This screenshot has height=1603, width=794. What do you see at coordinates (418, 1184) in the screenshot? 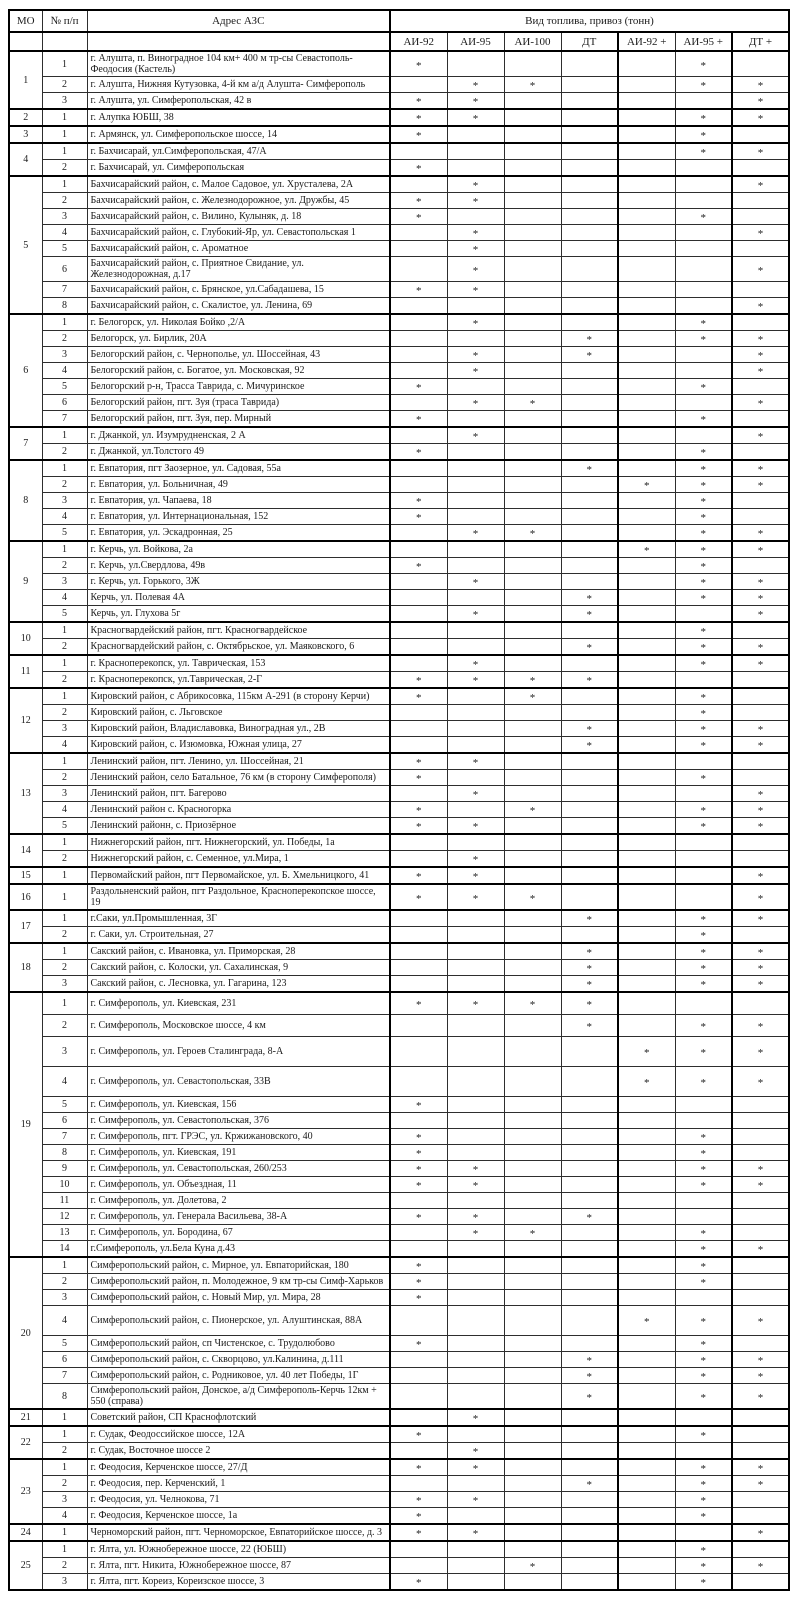
I see `fuel-cell-ai92: *` at bounding box center [418, 1184].